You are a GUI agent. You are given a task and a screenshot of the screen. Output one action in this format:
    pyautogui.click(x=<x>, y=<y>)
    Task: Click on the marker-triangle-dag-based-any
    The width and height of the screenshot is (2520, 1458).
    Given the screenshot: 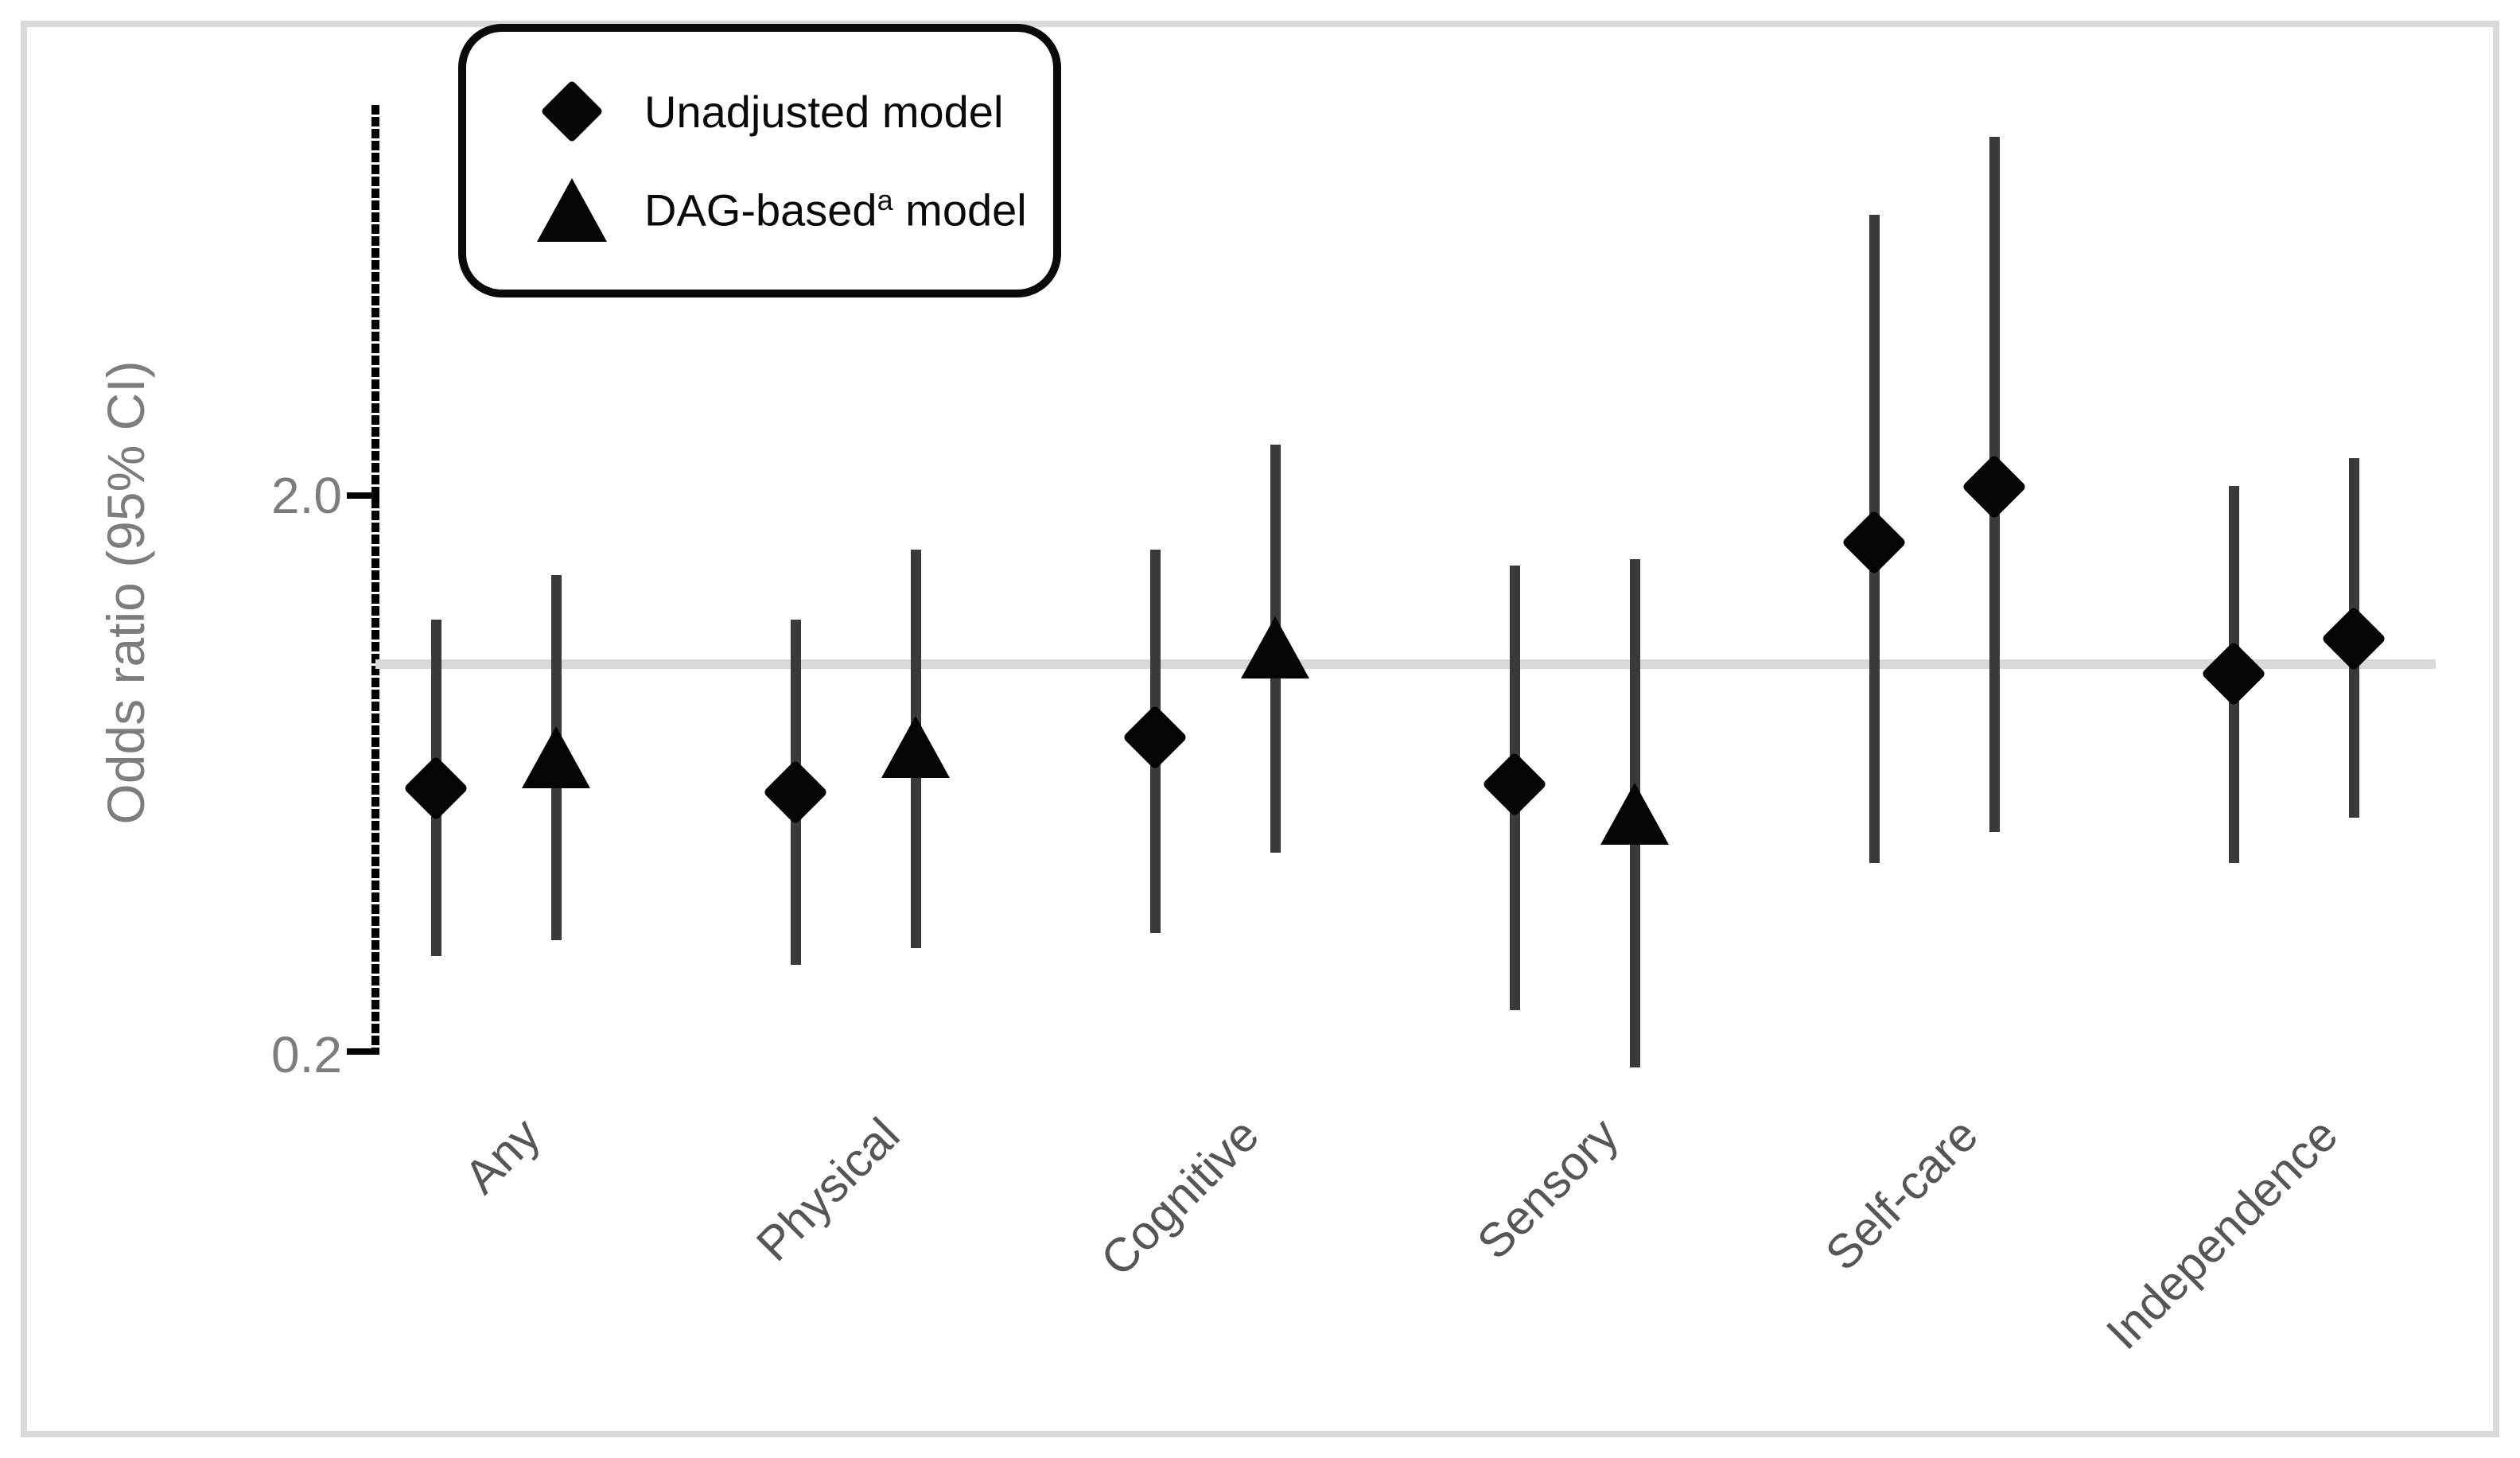 What is the action you would take?
    pyautogui.click(x=556, y=758)
    